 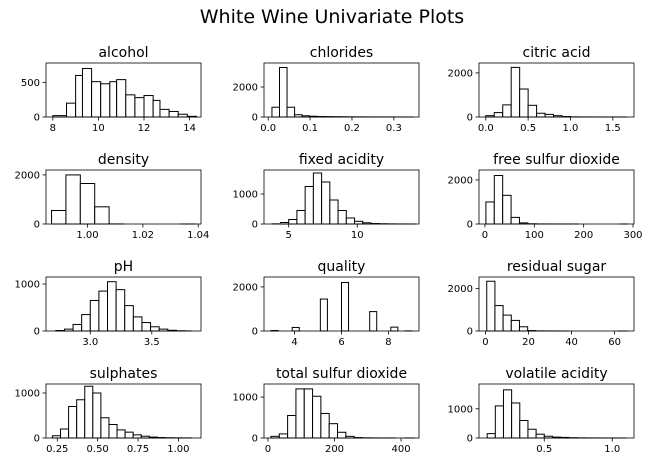 I want to click on x-tick-label: 4, so click(x=294, y=342).